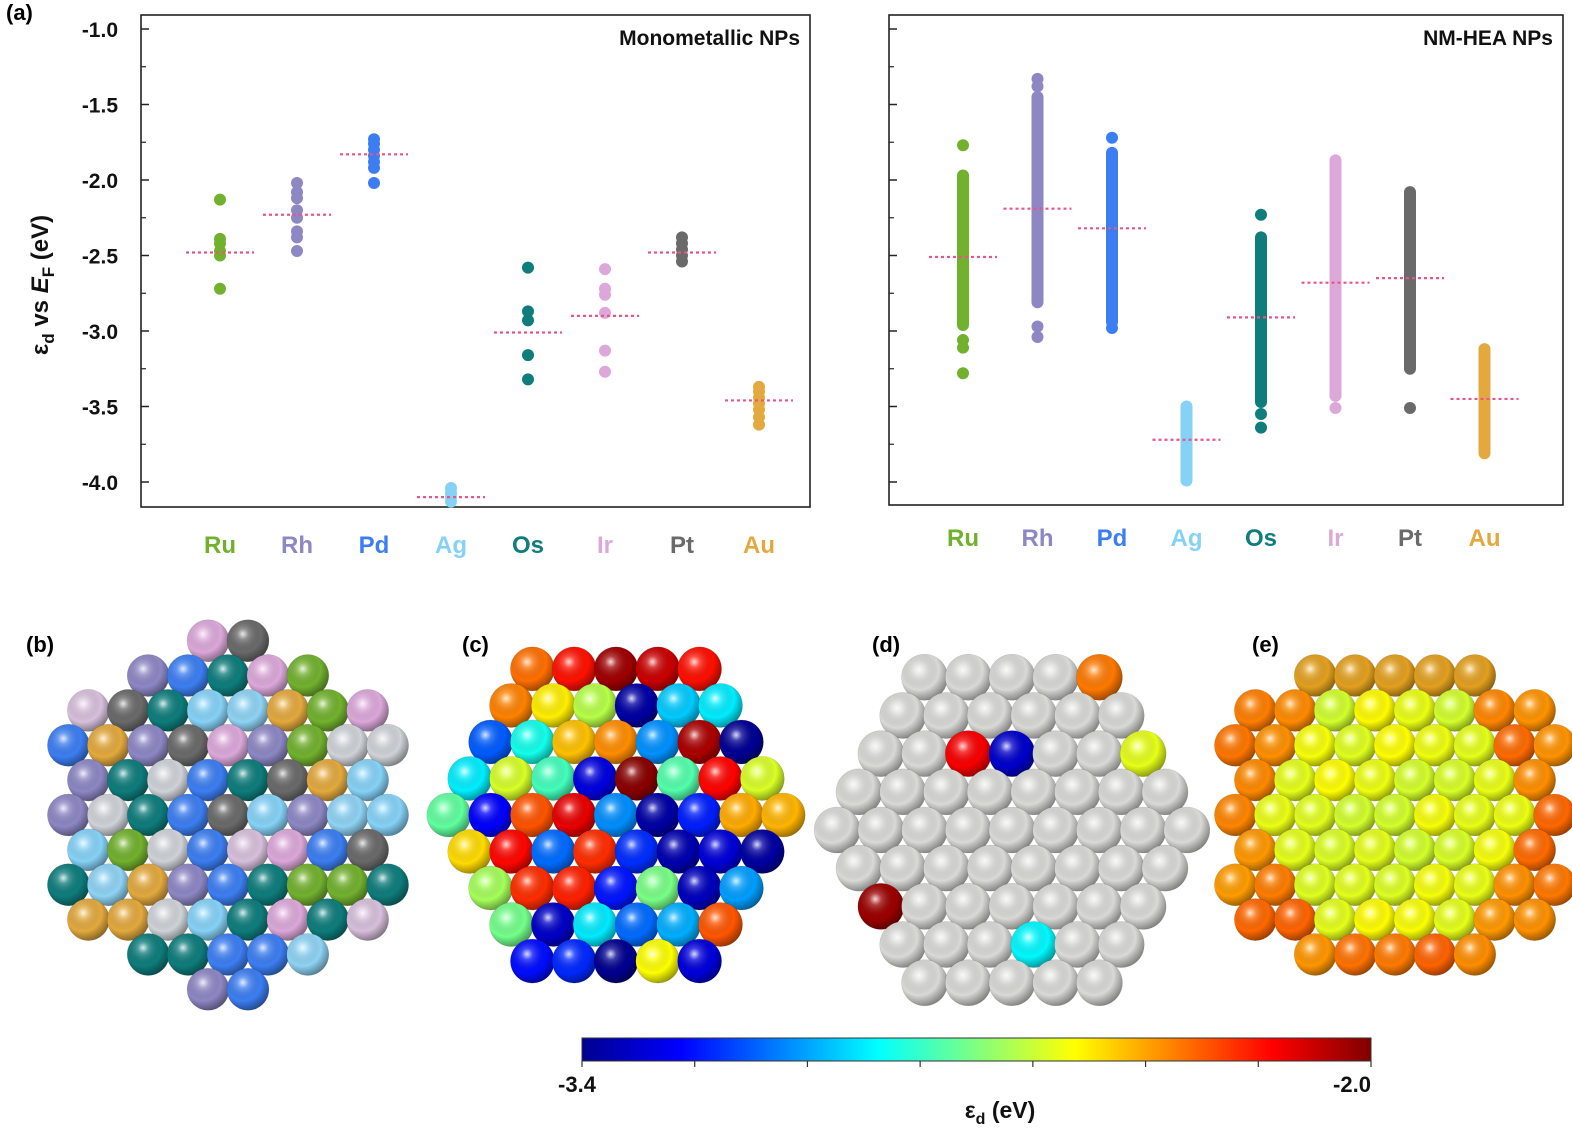 This screenshot has height=1130, width=1572. Describe the element at coordinates (489, 326) in the screenshot. I see `mean-lines-left` at that location.